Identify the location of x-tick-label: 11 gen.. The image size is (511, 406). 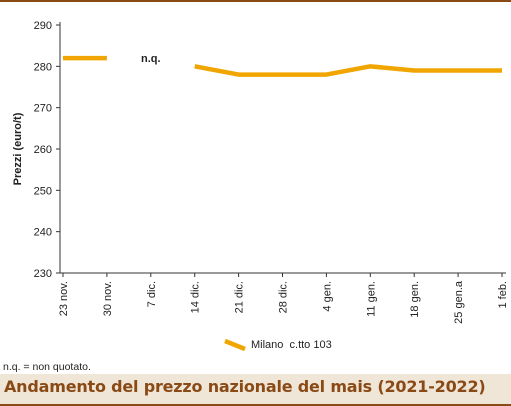
(371, 299).